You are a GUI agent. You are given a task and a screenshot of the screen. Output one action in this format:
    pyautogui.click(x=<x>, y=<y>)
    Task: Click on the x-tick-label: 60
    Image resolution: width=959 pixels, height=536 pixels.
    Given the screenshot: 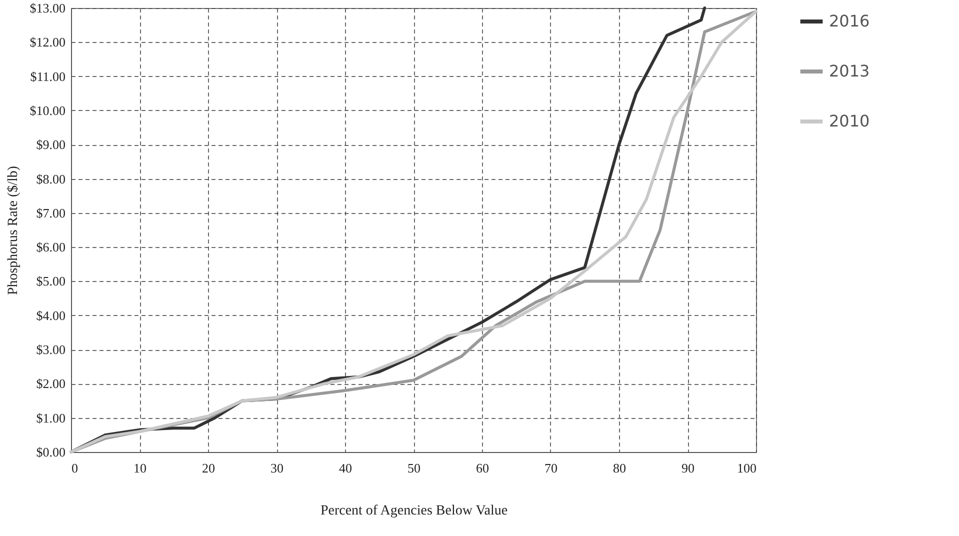 What is the action you would take?
    pyautogui.click(x=482, y=468)
    